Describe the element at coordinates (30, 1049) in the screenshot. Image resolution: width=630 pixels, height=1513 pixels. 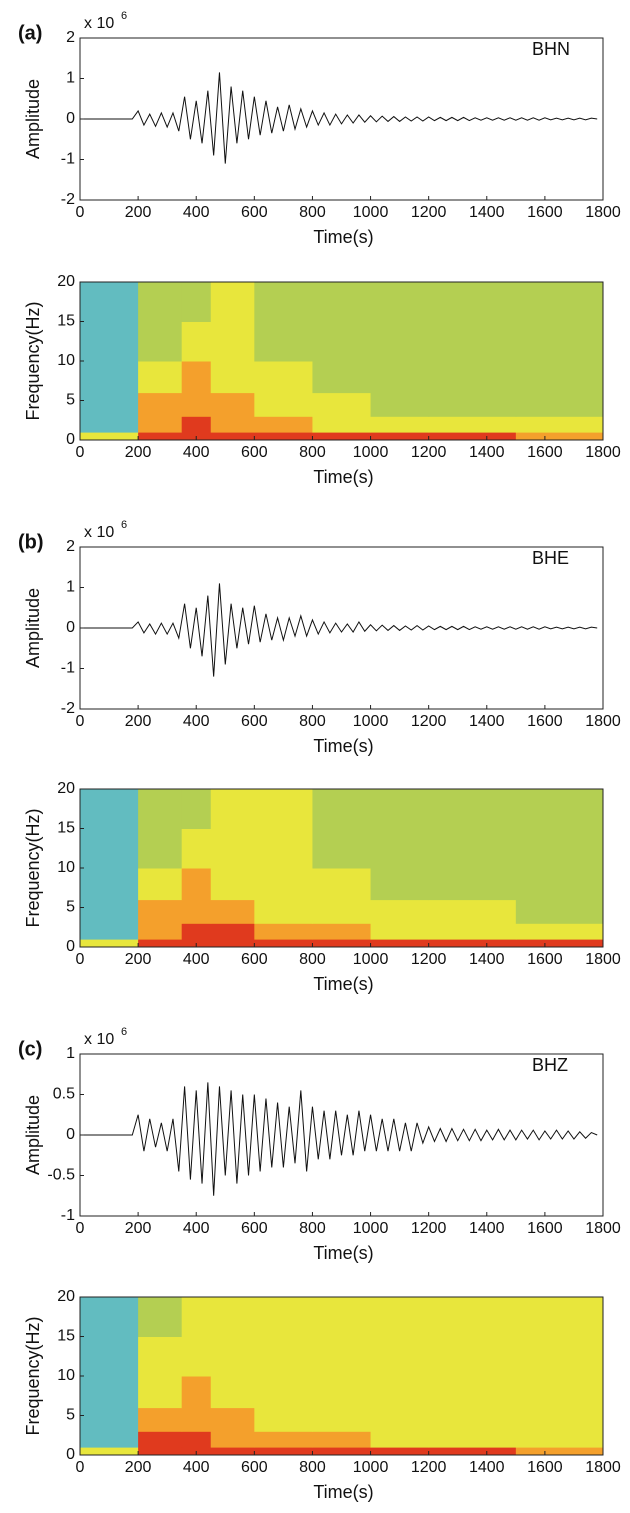
I see `panel-label: (c)` at that location.